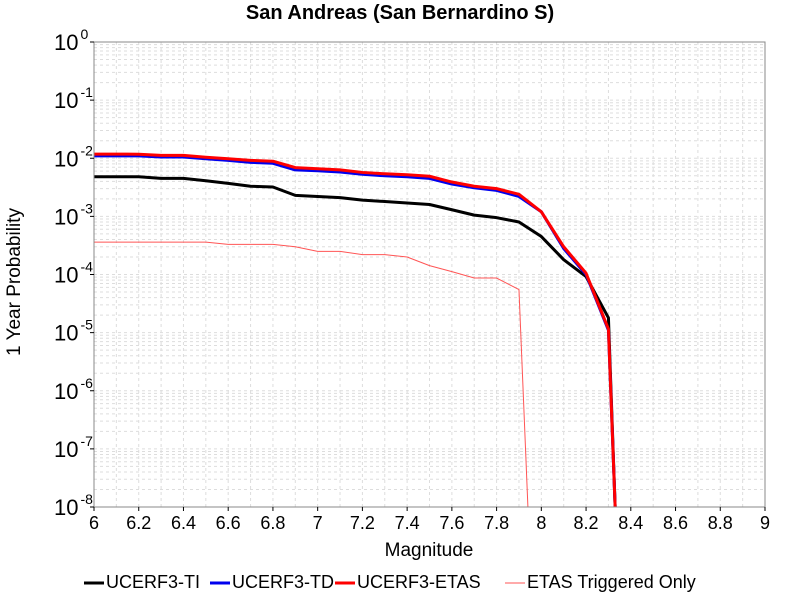 This screenshot has width=800, height=600. What do you see at coordinates (71, 40) in the screenshot?
I see `y-tick-label: 10 0` at bounding box center [71, 40].